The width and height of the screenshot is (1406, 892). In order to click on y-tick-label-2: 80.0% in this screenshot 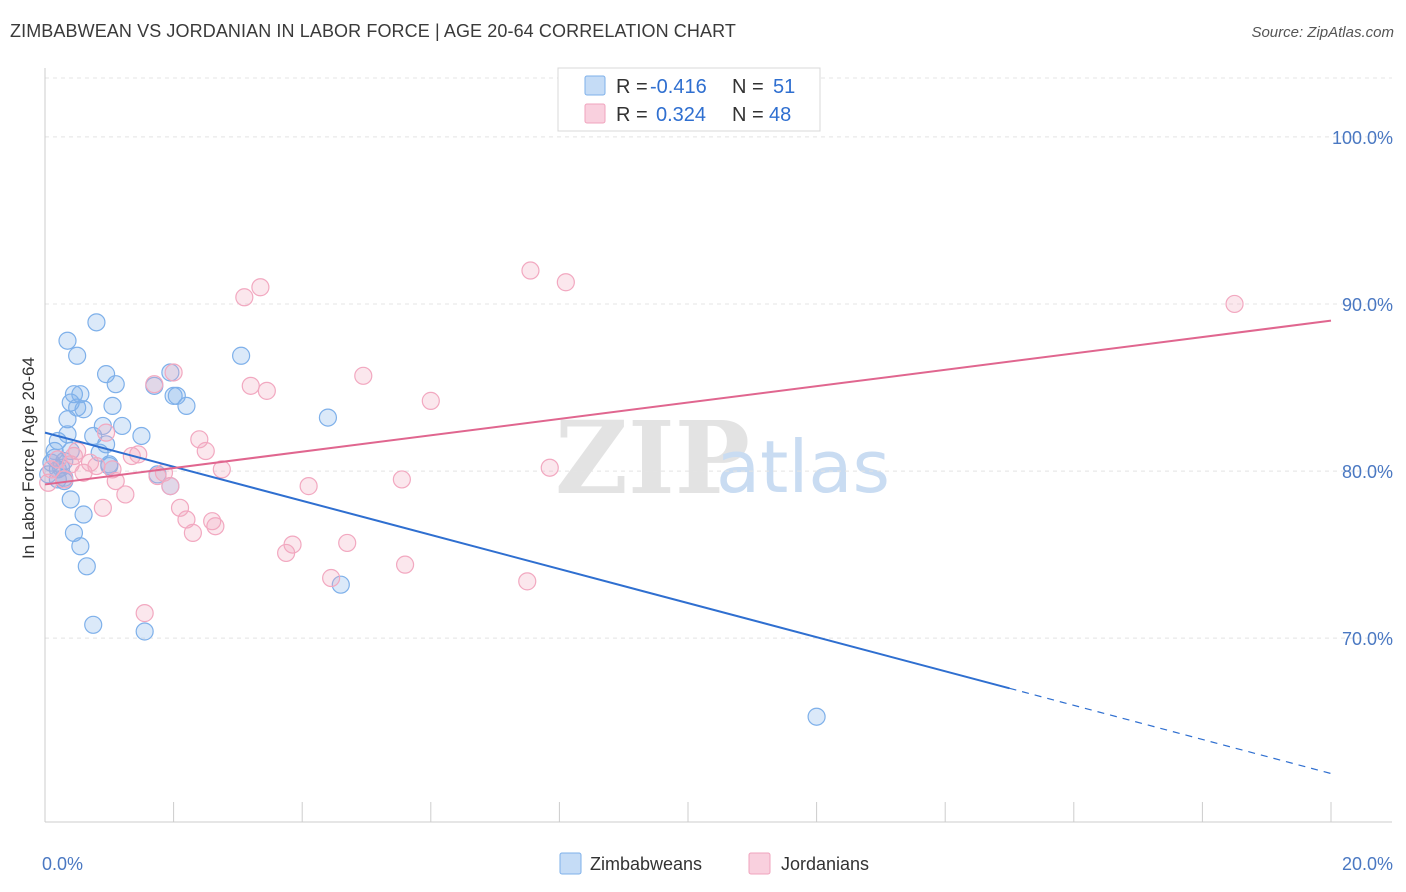, I will do `click(1367, 472)`.